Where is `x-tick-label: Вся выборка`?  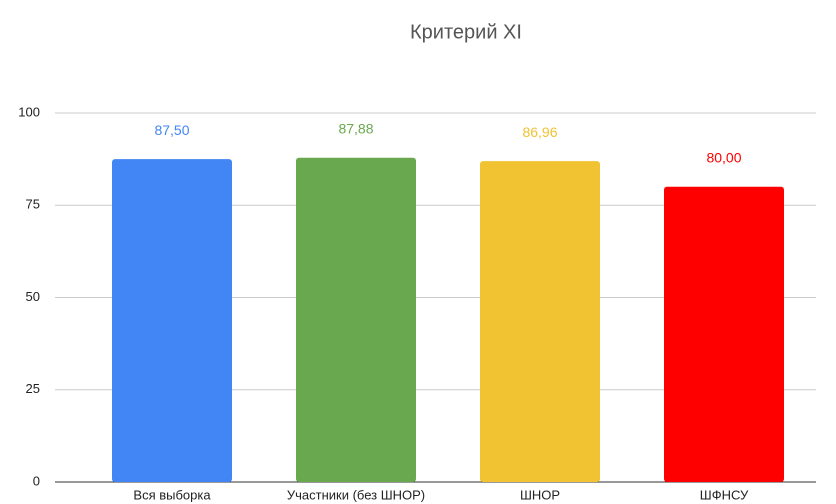
x-tick-label: Вся выборка is located at coordinates (172, 494).